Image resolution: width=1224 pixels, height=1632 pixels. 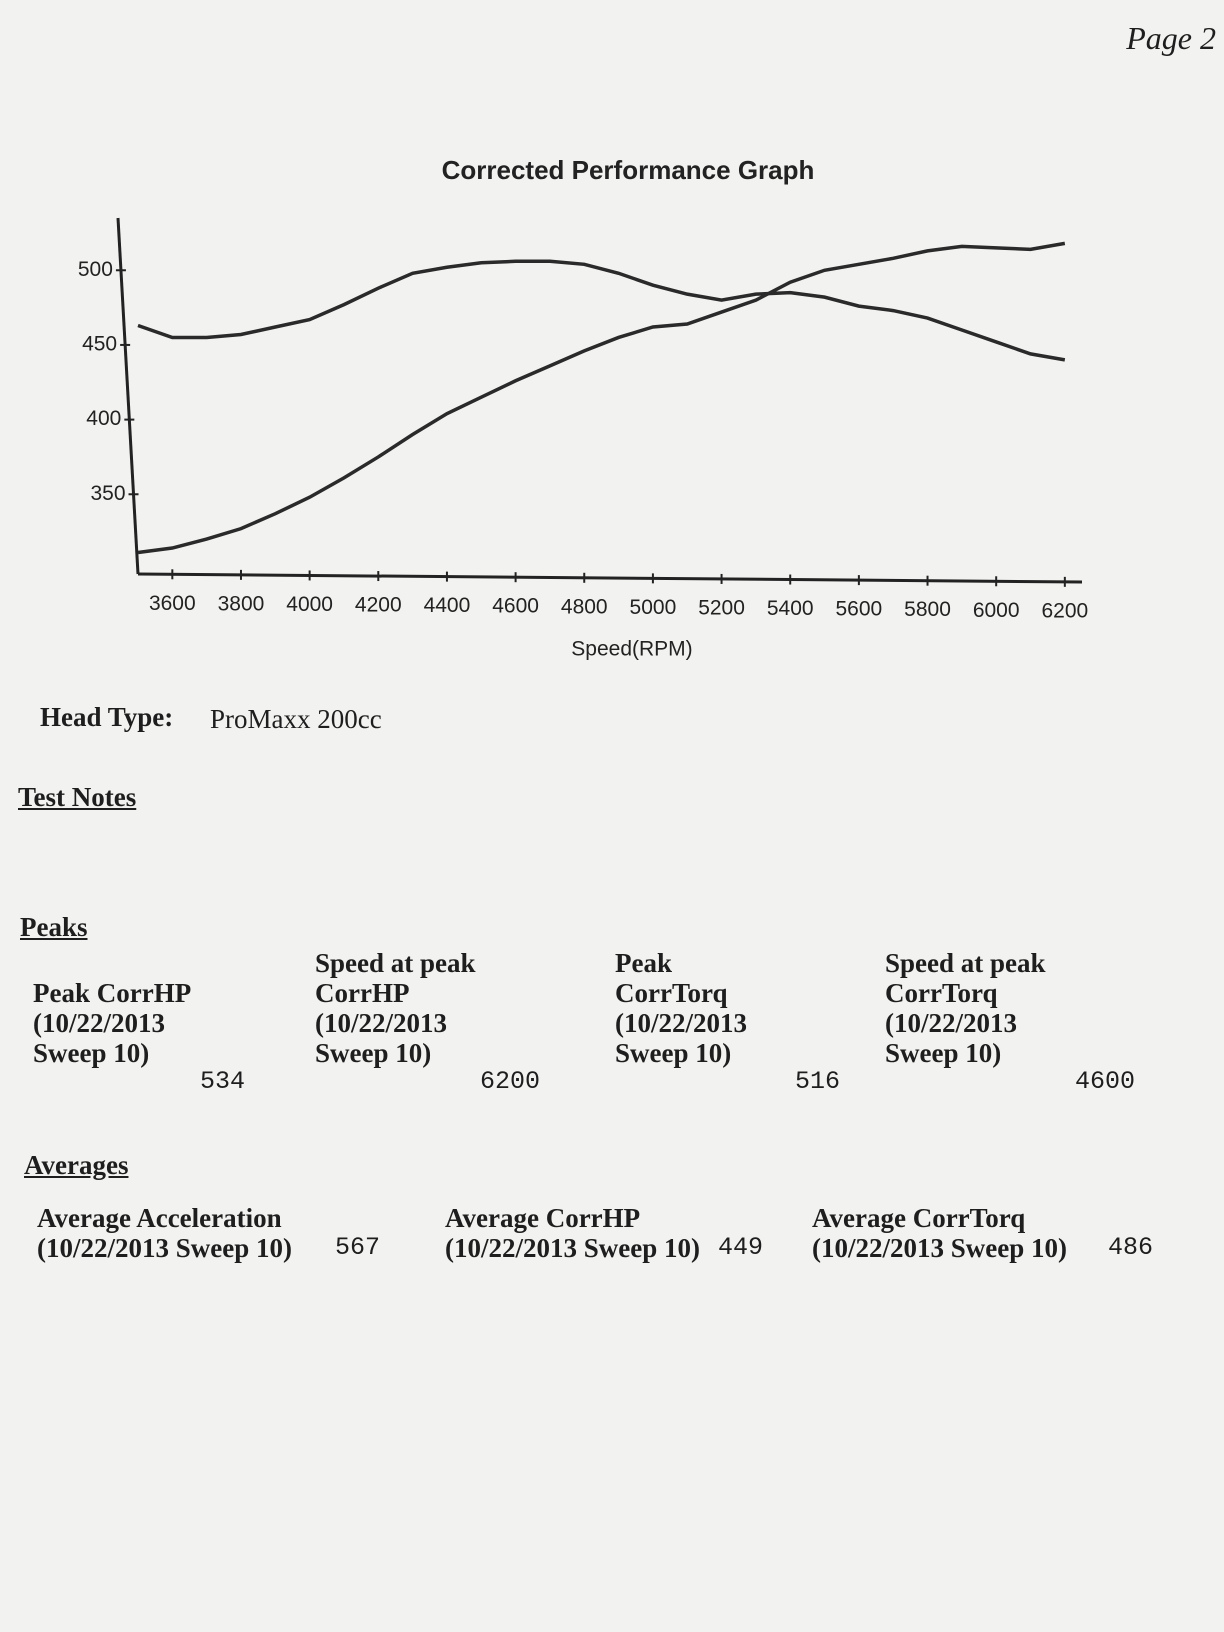 What do you see at coordinates (1064, 610) in the screenshot?
I see `x-tick-label: 6200` at bounding box center [1064, 610].